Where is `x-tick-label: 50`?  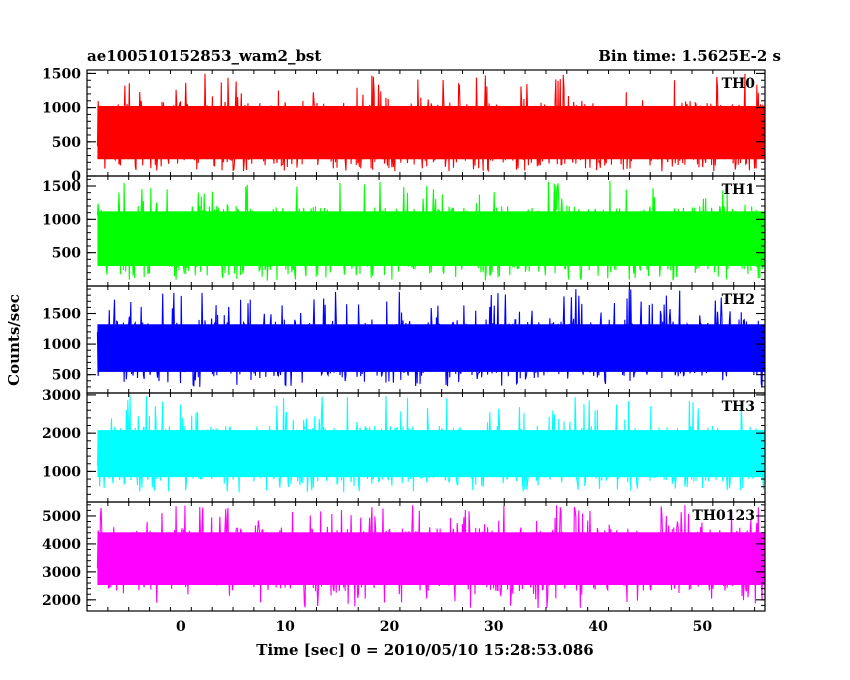 x-tick-label: 50 is located at coordinates (703, 627).